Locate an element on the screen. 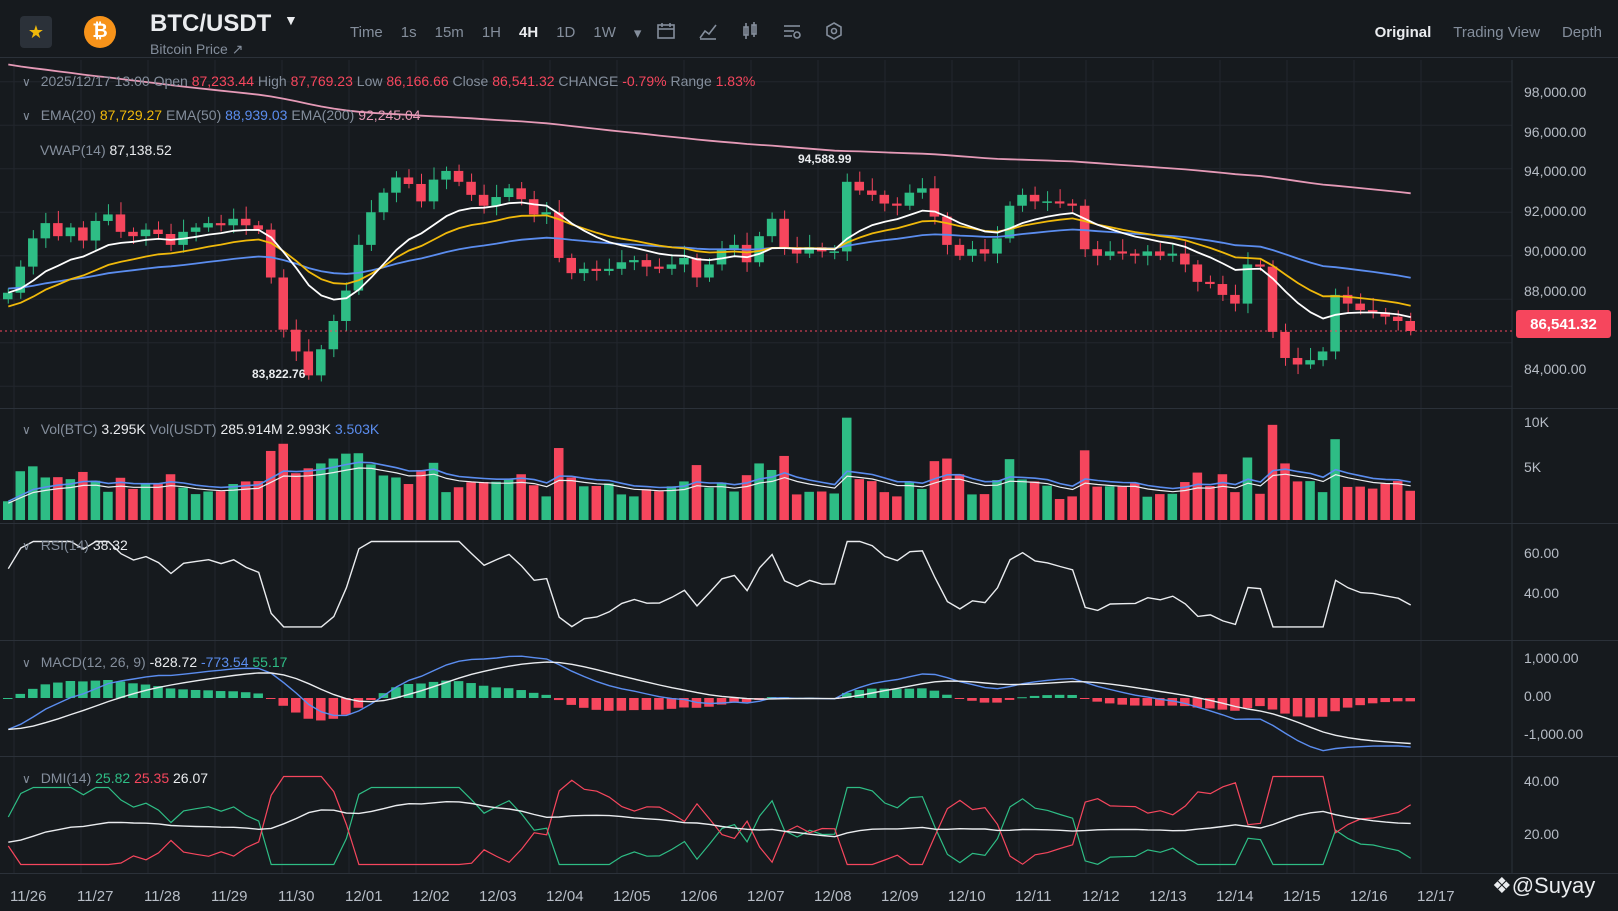 The width and height of the screenshot is (1618, 911). view-trading-view-tab: Trading View is located at coordinates (1496, 32).